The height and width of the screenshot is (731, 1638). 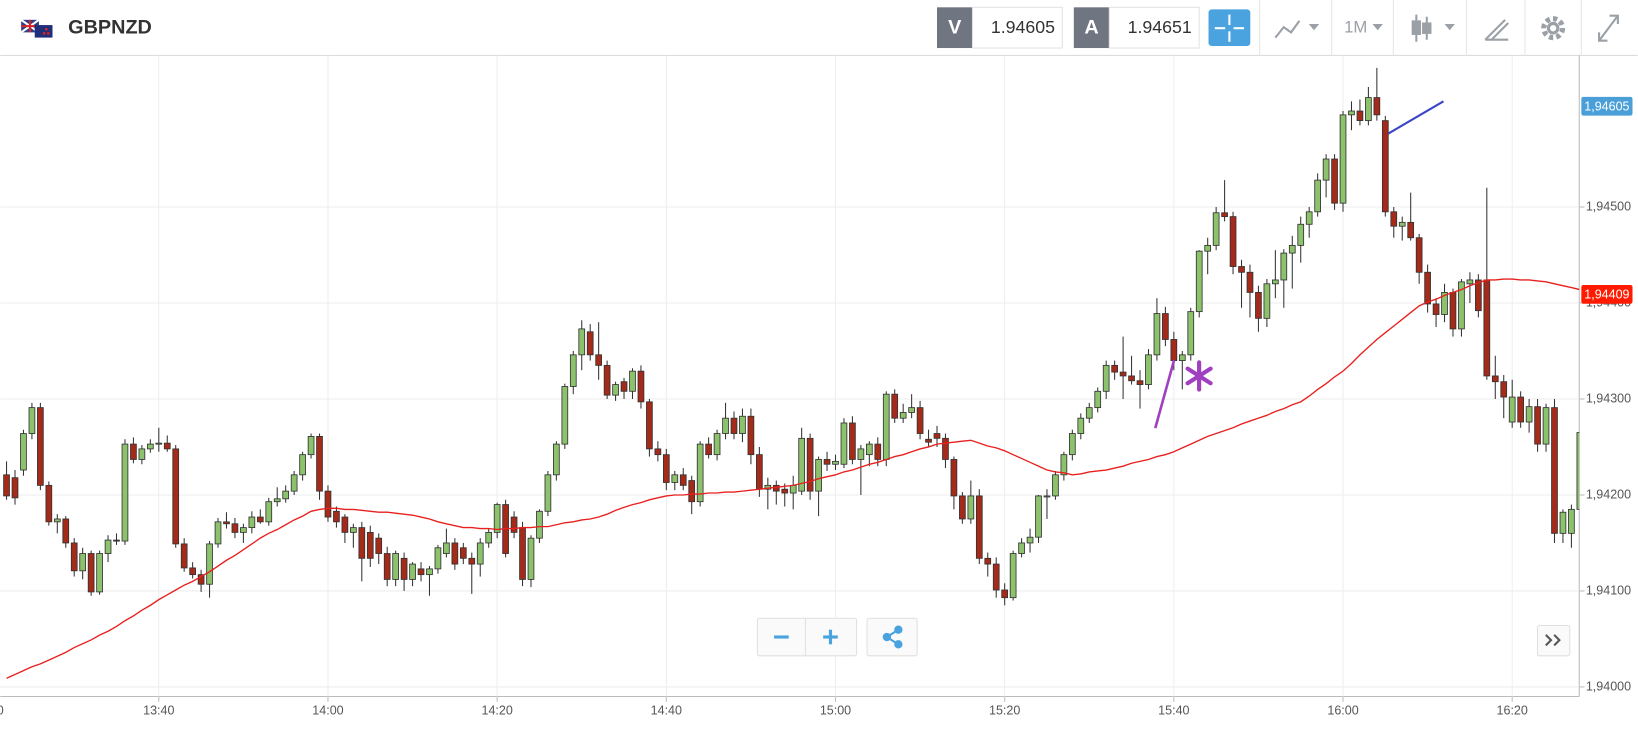 I want to click on buy-price-box, so click(x=1154, y=27).